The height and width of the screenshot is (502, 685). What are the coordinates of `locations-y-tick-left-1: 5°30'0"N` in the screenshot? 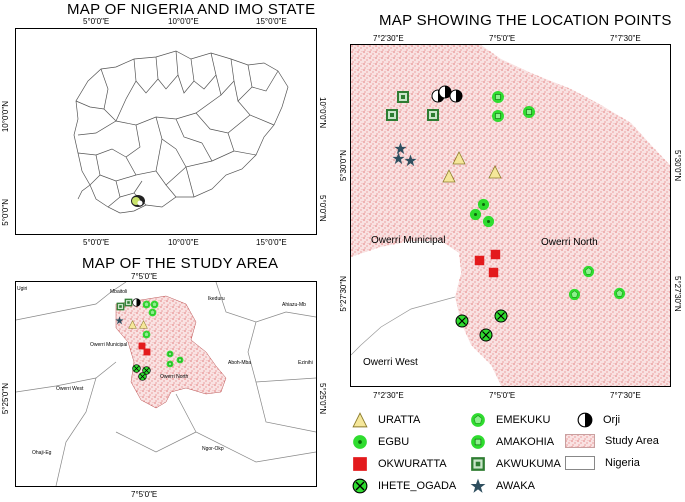 It's located at (343, 166).